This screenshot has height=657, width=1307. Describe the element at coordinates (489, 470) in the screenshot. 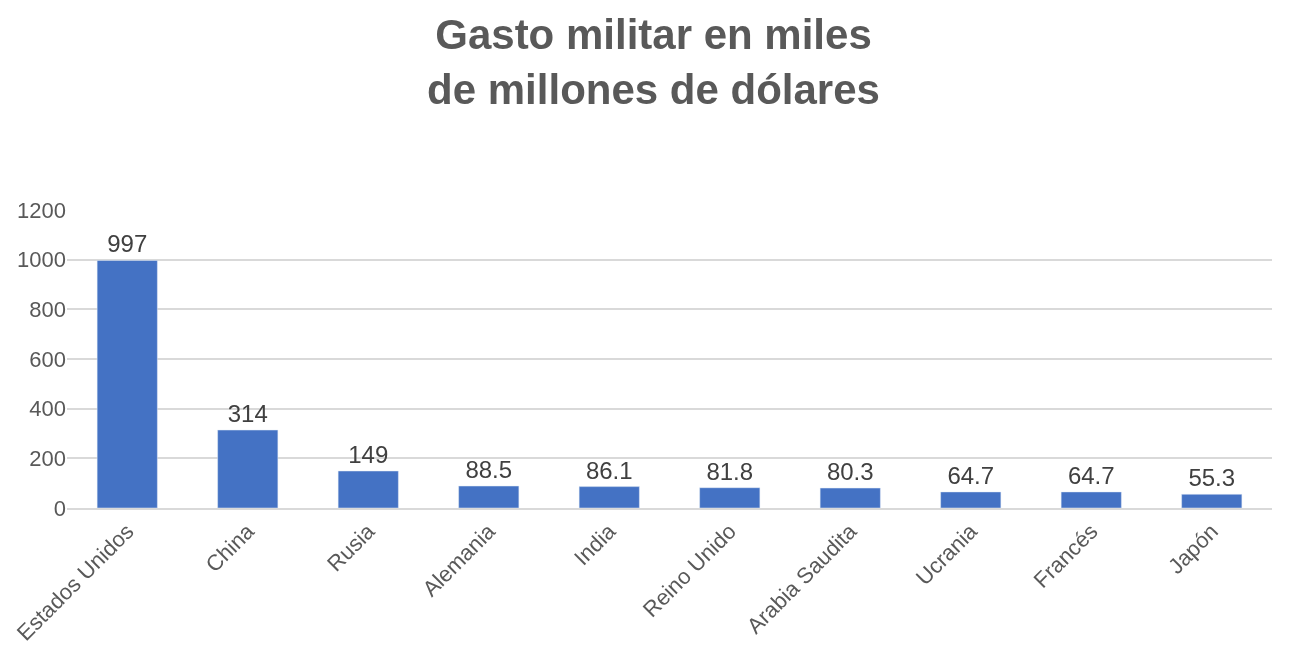

I see `data-label: 88.5` at that location.